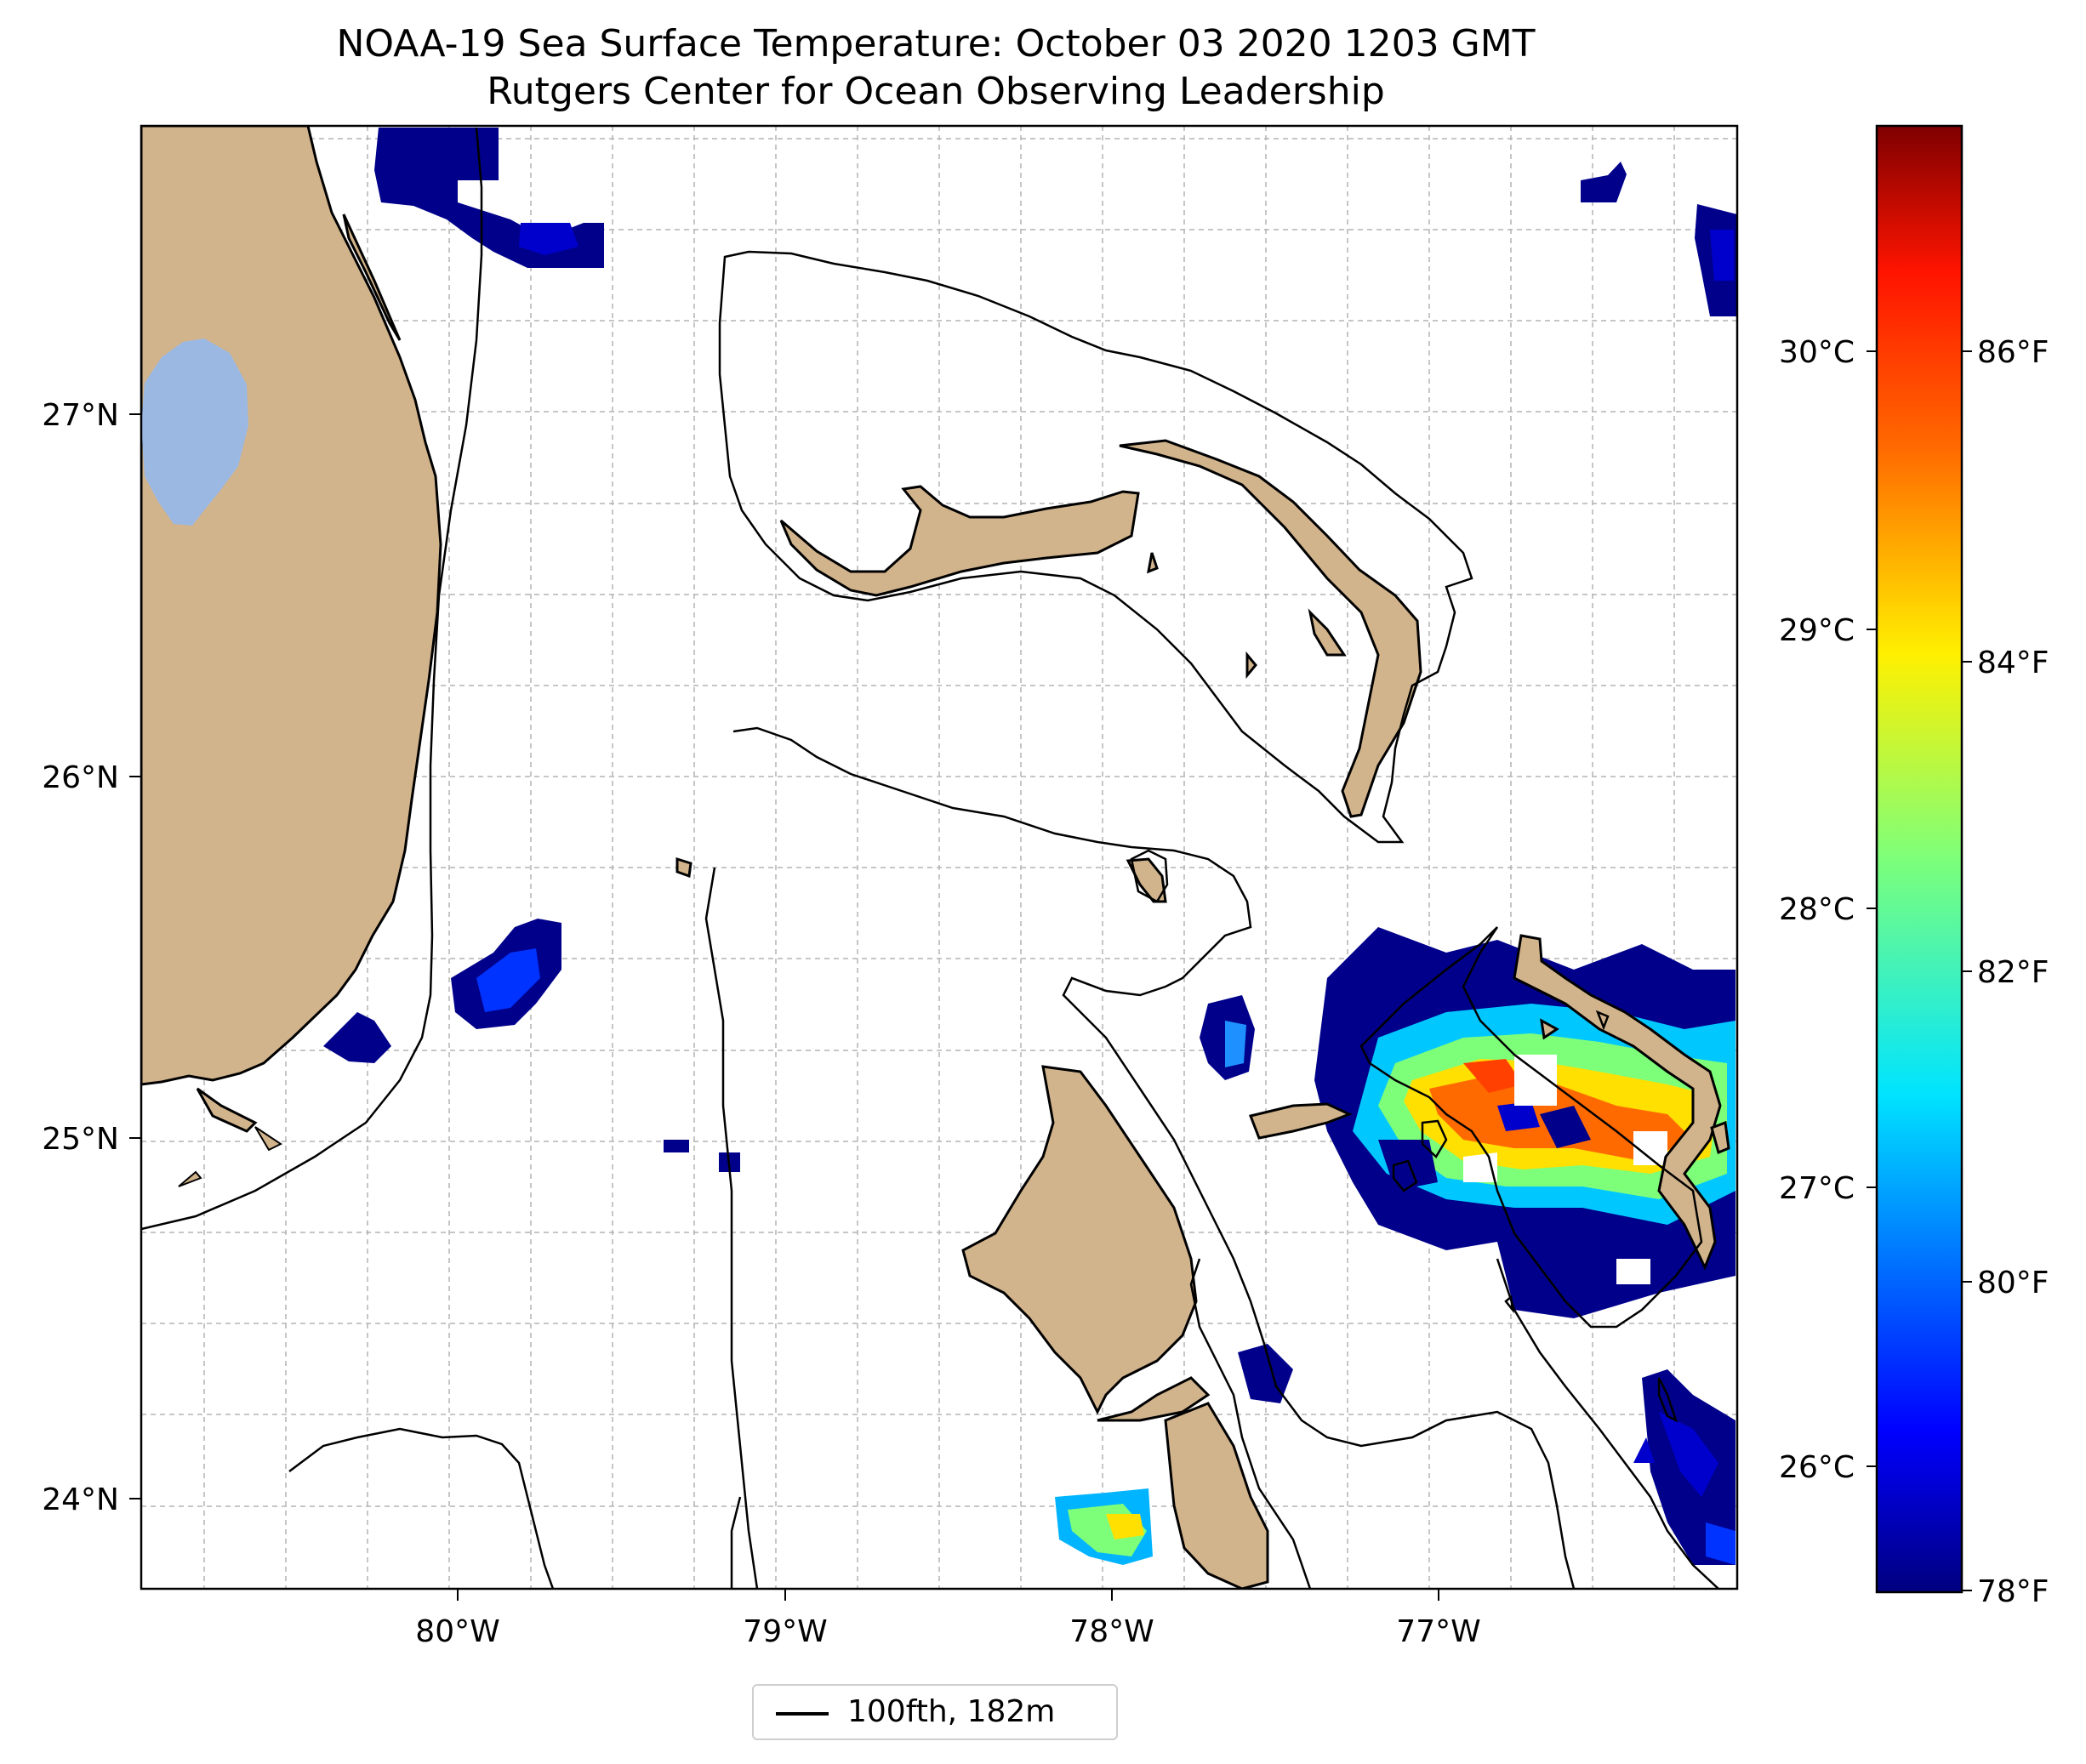 This screenshot has height=1764, width=2086. I want to click on lat-tick-26n: 26°N, so click(80, 777).